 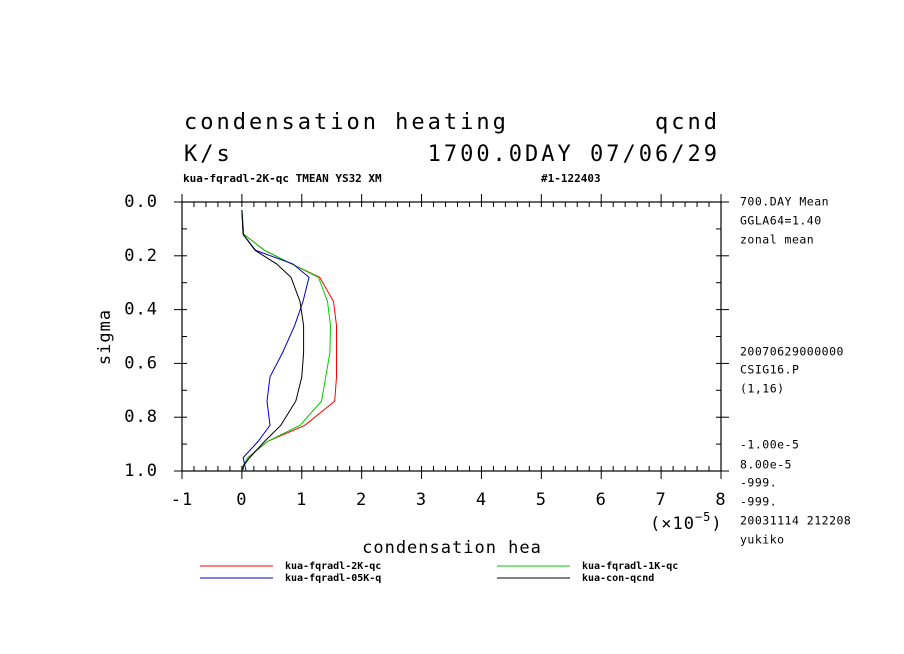 What do you see at coordinates (182, 500) in the screenshot?
I see `x-tick-label: -1` at bounding box center [182, 500].